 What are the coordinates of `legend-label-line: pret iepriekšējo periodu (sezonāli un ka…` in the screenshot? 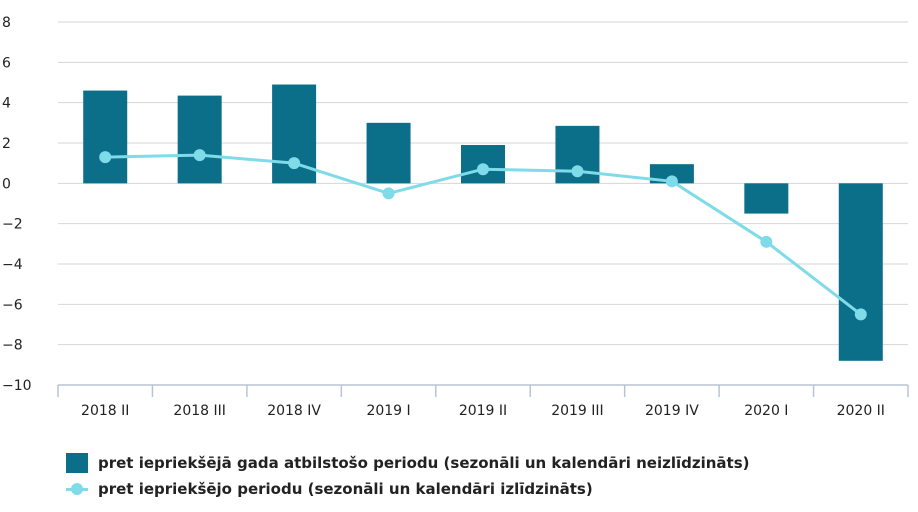 It's located at (345, 489).